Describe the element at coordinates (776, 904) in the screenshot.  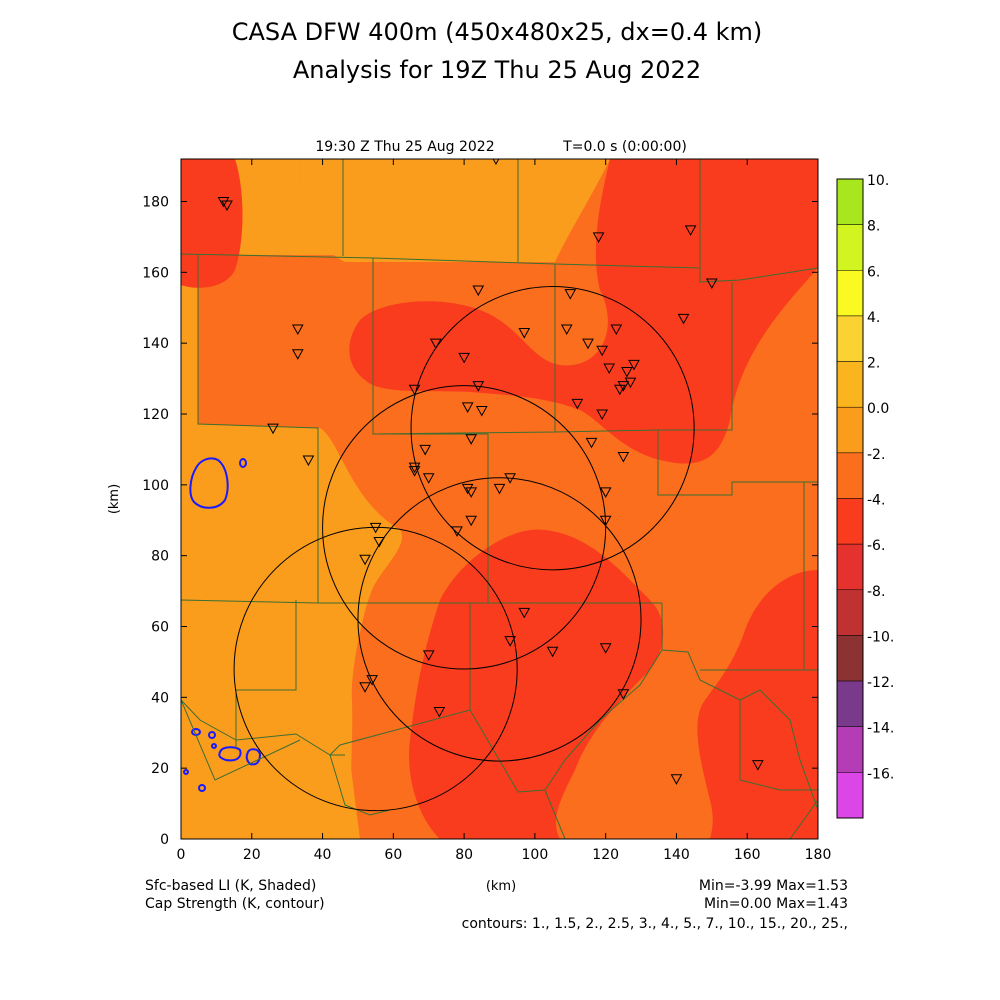
I see `footer-stats2: Min=0.00 Max=1.43` at that location.